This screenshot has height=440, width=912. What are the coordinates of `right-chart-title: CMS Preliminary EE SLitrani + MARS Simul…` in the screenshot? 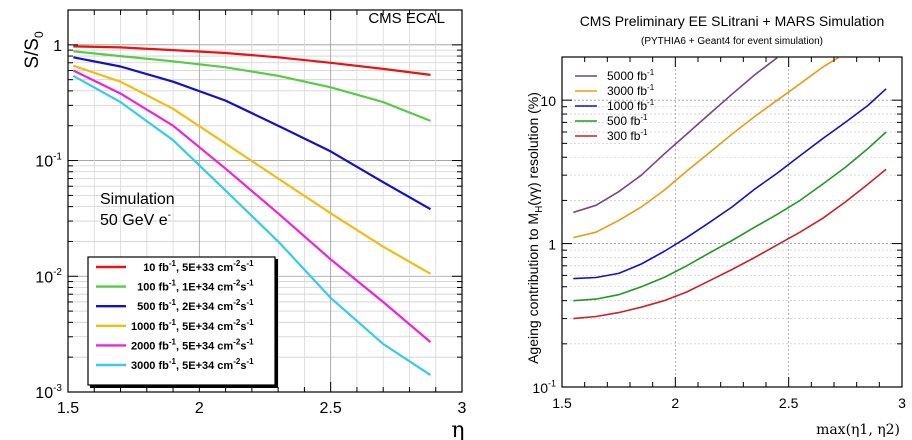 It's located at (732, 21).